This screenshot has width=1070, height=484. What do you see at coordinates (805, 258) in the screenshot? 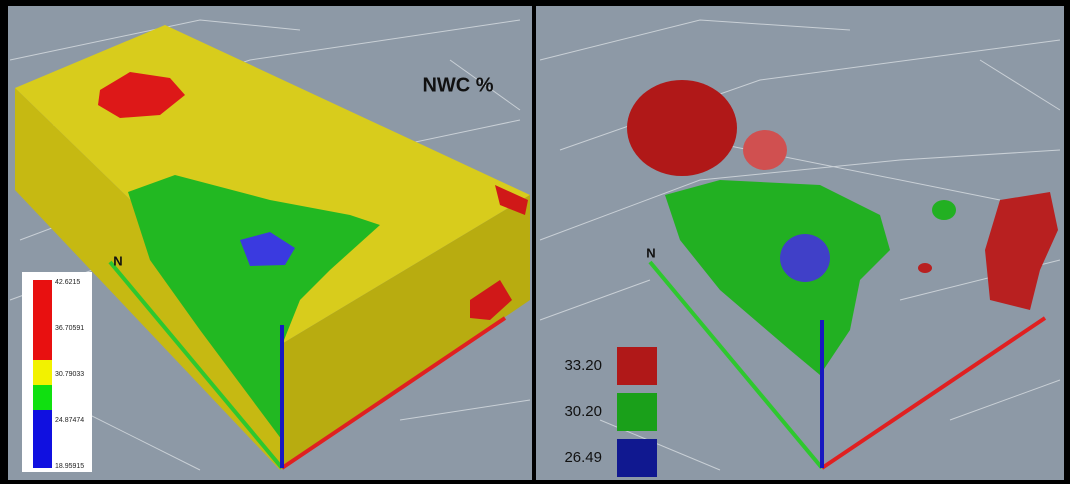
I see `blue-iso` at bounding box center [805, 258].